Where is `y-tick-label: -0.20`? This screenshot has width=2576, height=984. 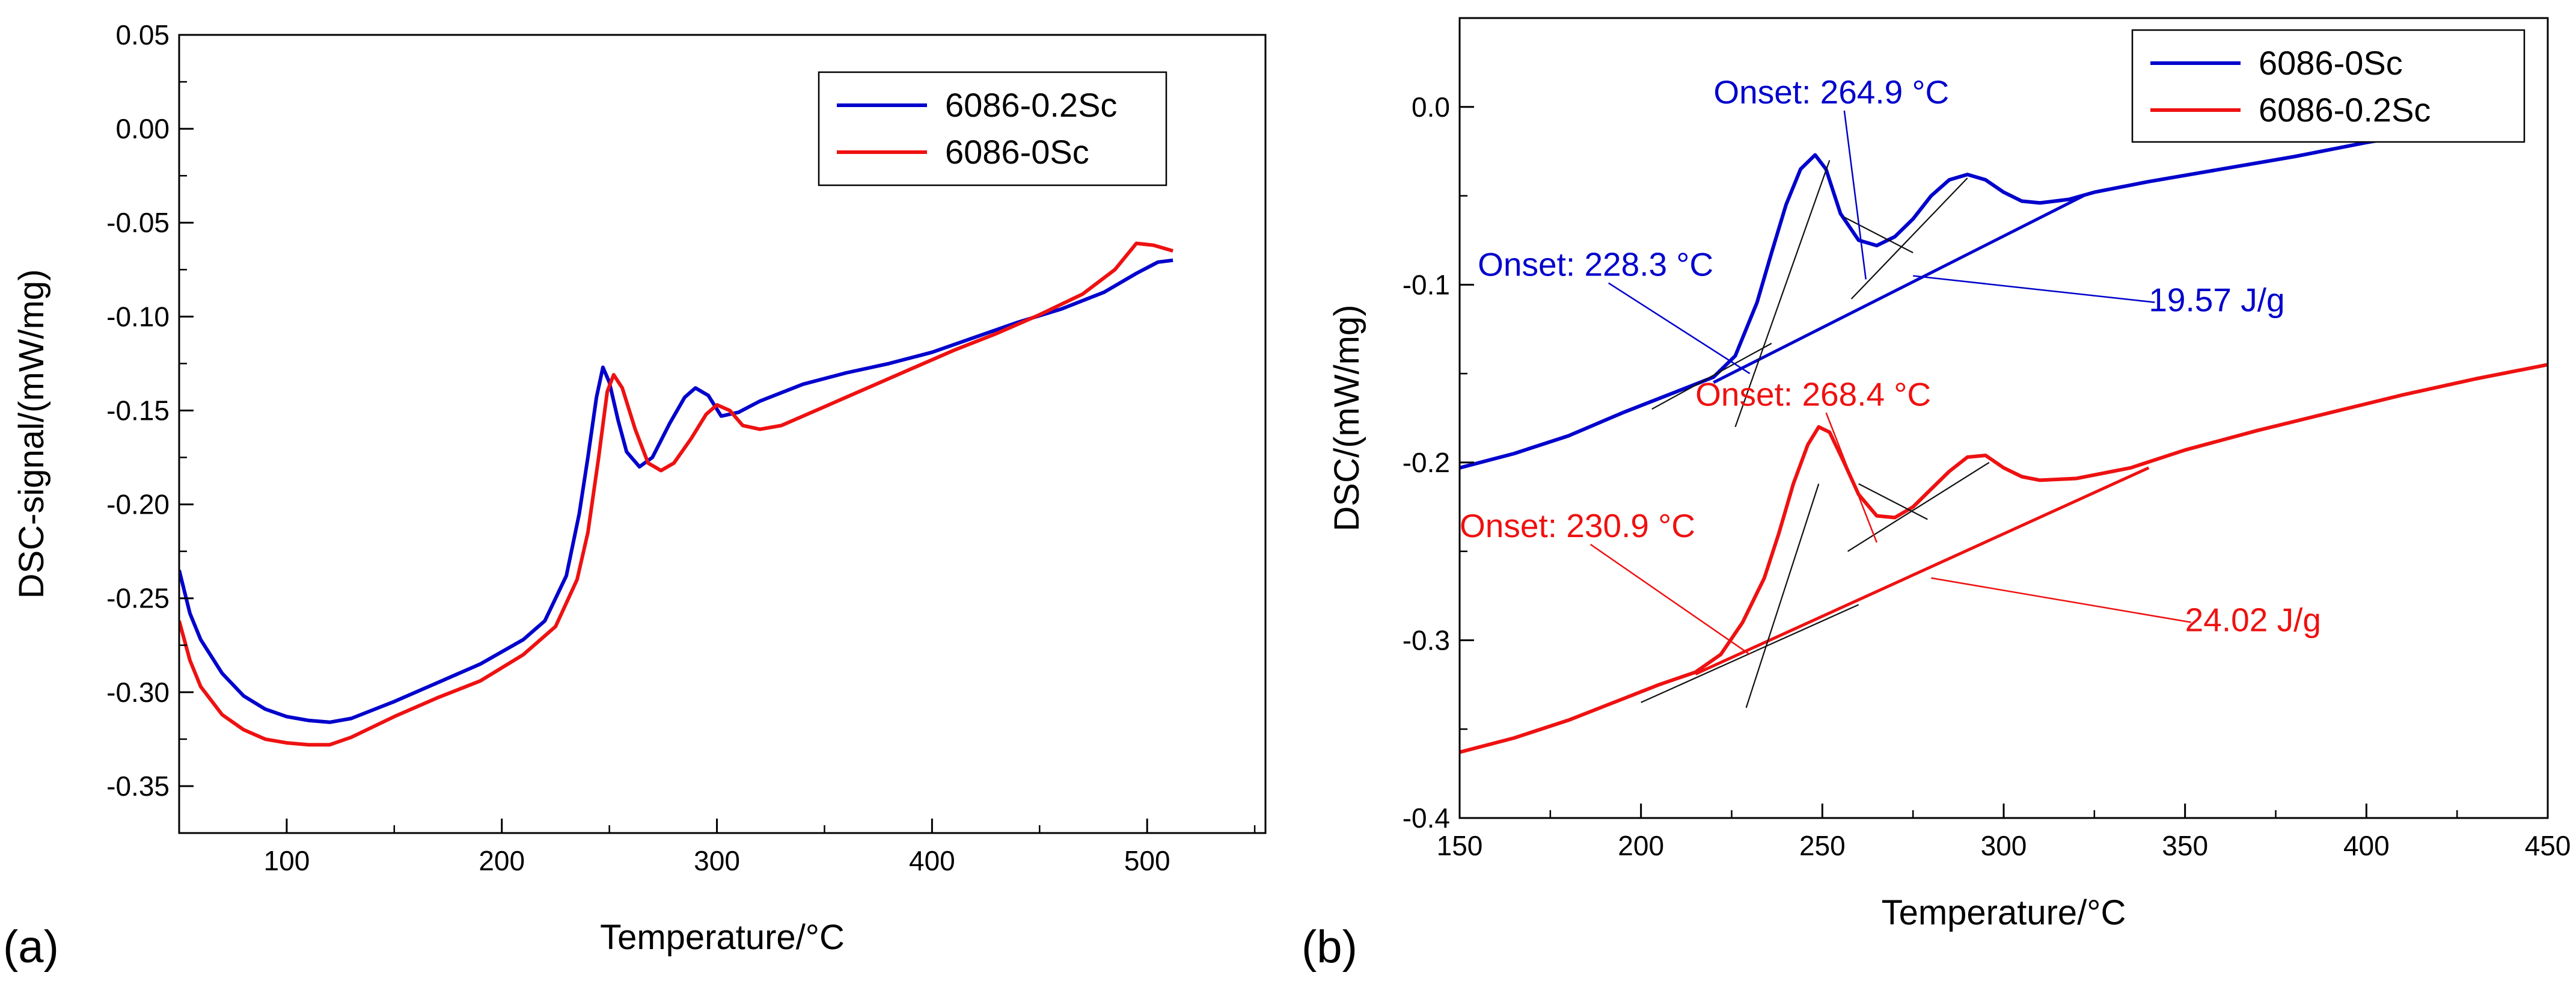
y-tick-label: -0.20 is located at coordinates (138, 504).